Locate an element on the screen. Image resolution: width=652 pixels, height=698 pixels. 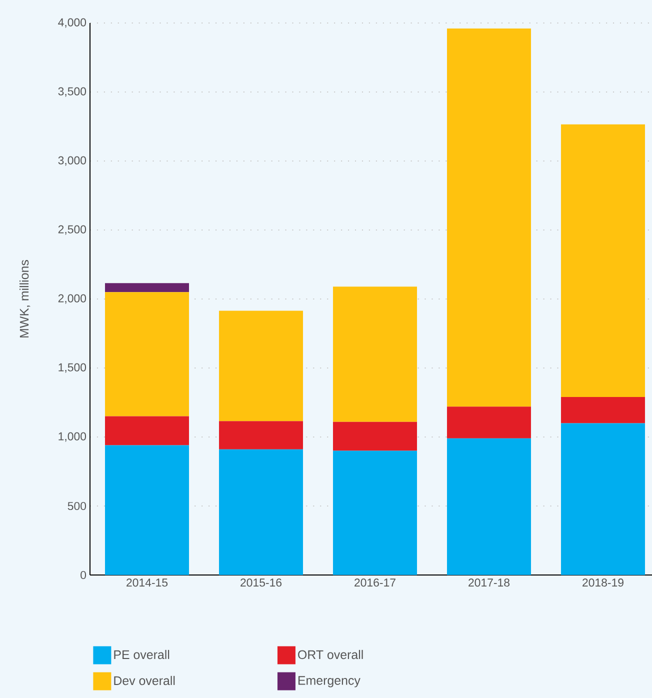
x-tick-label: 2018-19 is located at coordinates (603, 582).